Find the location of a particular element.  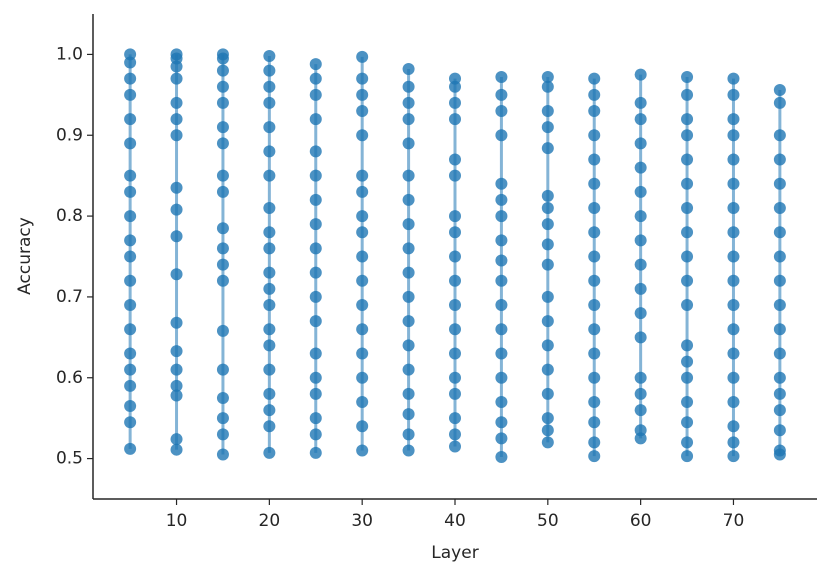

x-tick-label: 70 is located at coordinates (734, 521).